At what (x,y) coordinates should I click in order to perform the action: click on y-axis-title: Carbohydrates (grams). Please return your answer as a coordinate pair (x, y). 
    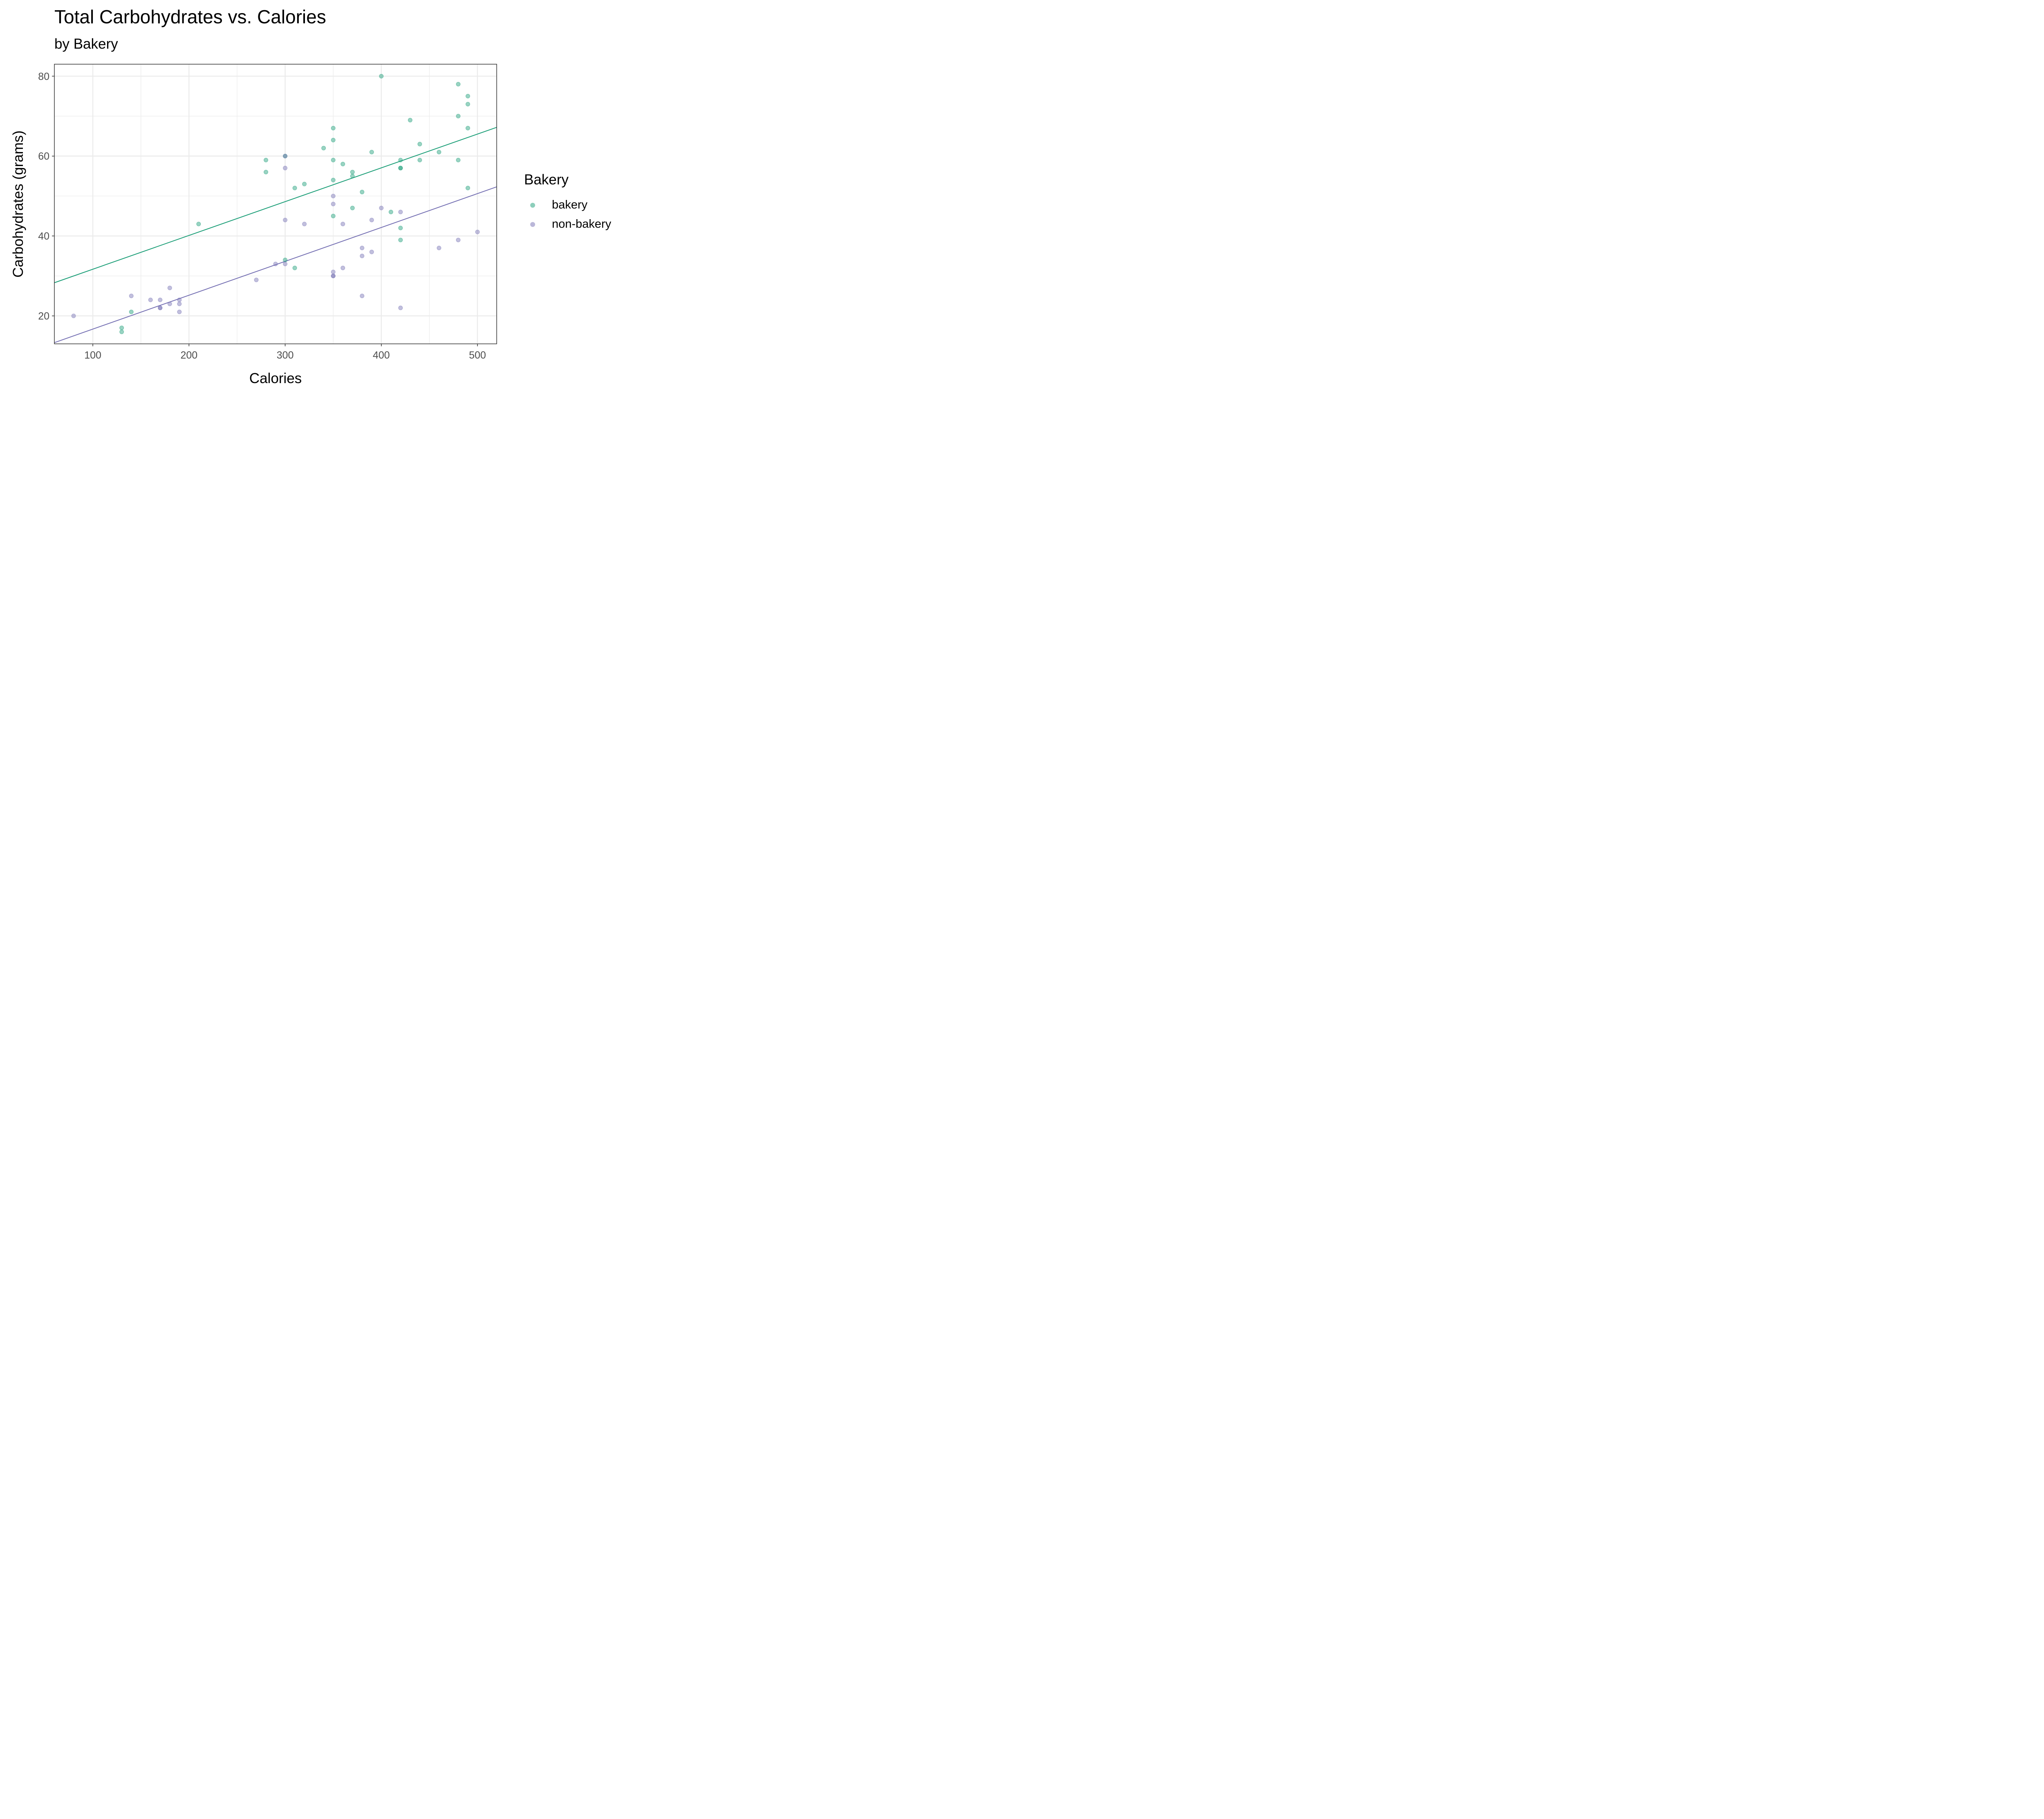
    Looking at the image, I should click on (18, 204).